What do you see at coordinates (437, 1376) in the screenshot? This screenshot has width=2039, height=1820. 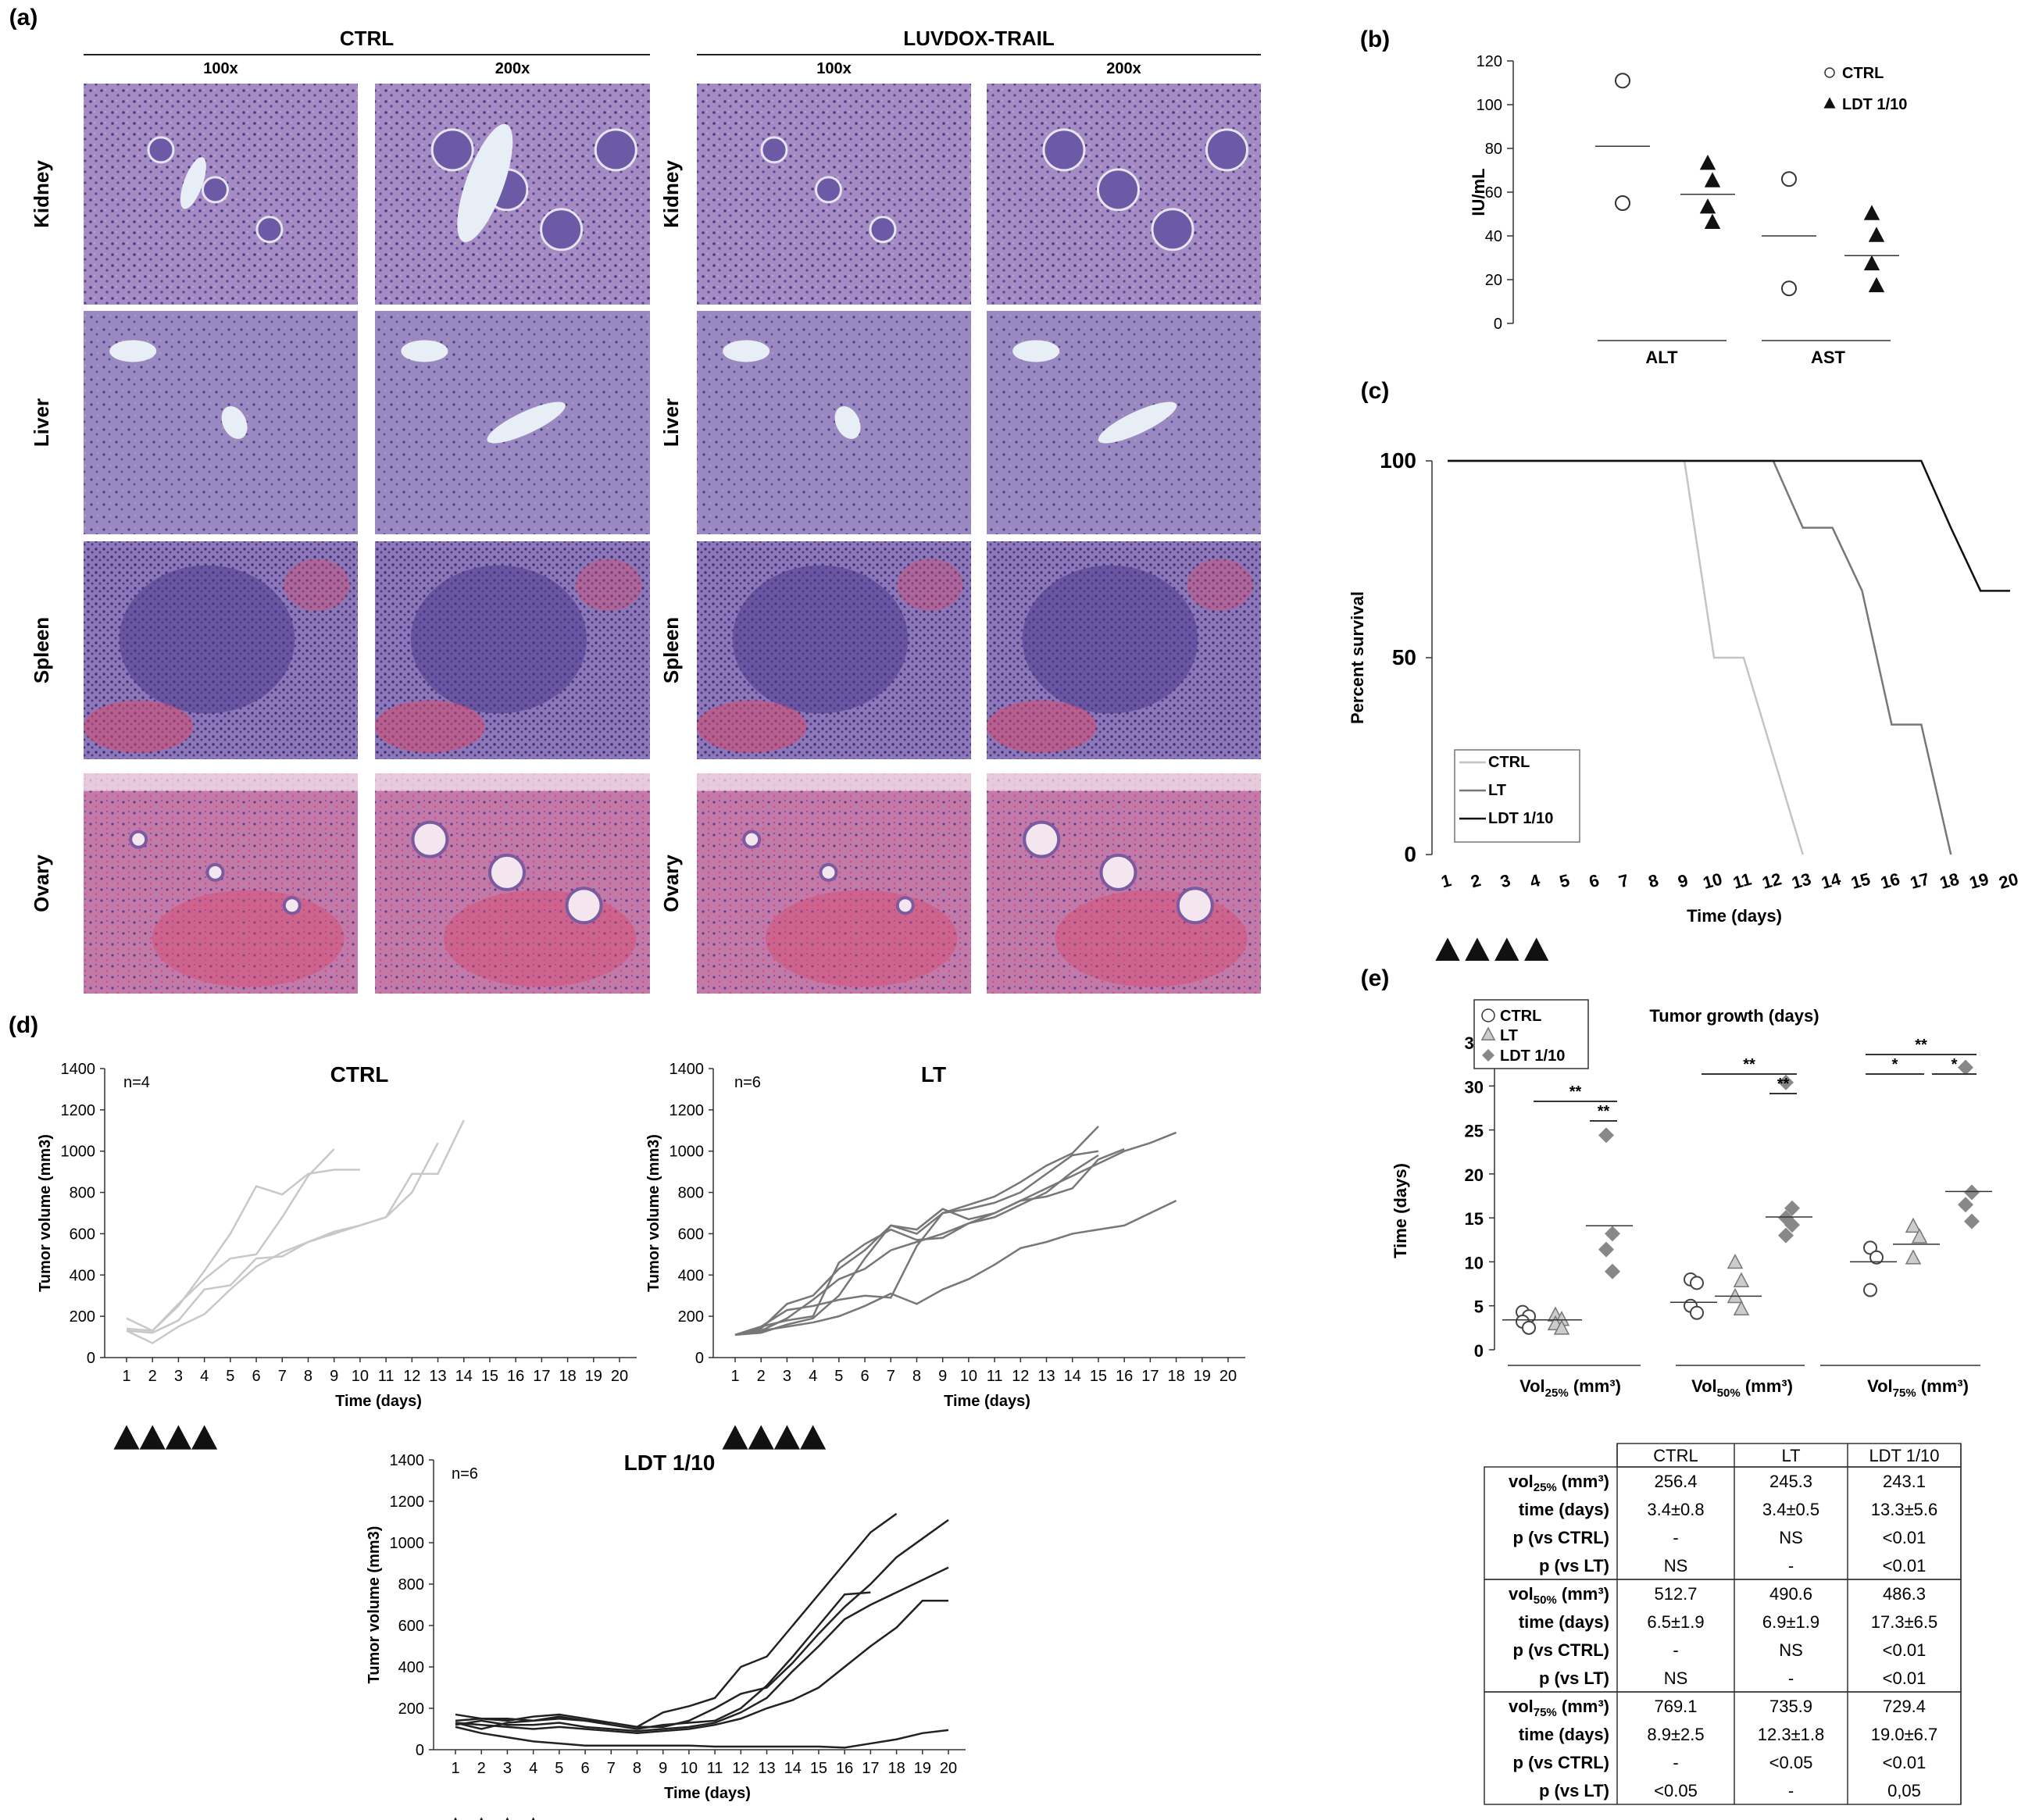 I see `x-tick-label: 13` at bounding box center [437, 1376].